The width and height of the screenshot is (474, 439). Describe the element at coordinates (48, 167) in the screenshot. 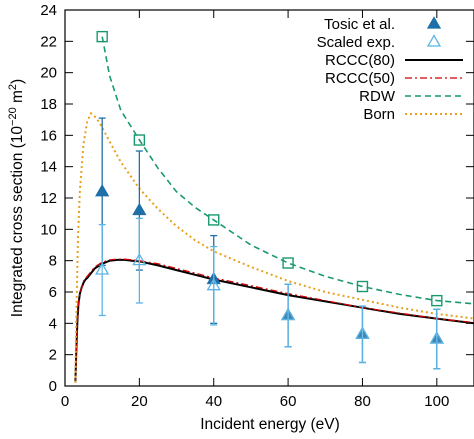

I see `y-tick-label-7: 14` at that location.